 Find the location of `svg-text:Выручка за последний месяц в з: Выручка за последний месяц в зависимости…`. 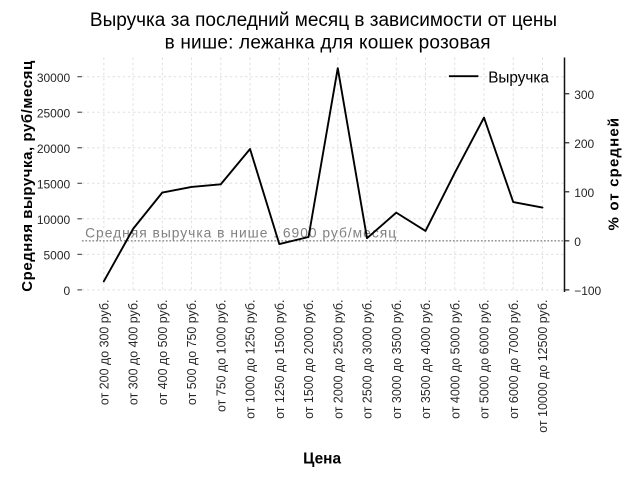

svg-text:Выручка за последний месяц в з: Выручка за последний месяц в зависимости… is located at coordinates (323, 20).